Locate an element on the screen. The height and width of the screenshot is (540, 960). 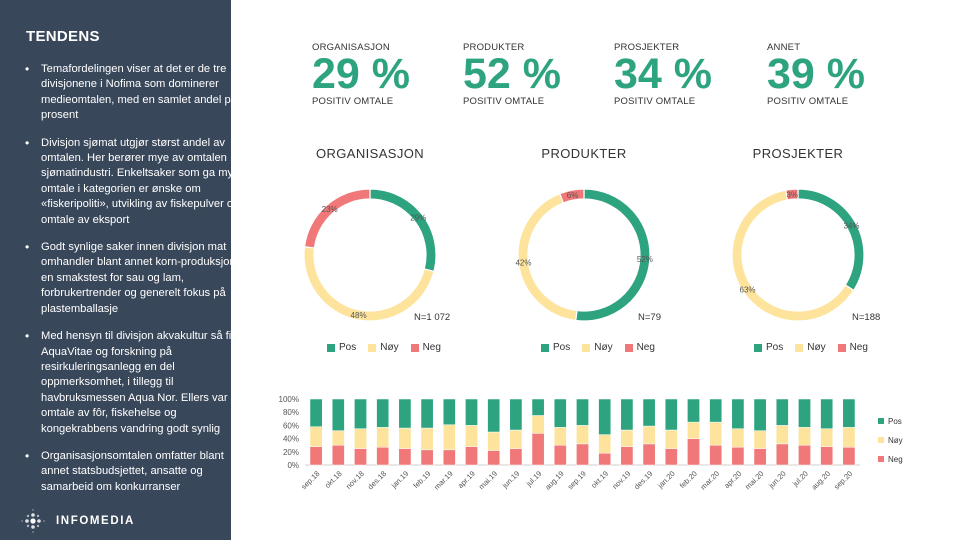
y-tick-label: 20% is located at coordinates (291, 452).